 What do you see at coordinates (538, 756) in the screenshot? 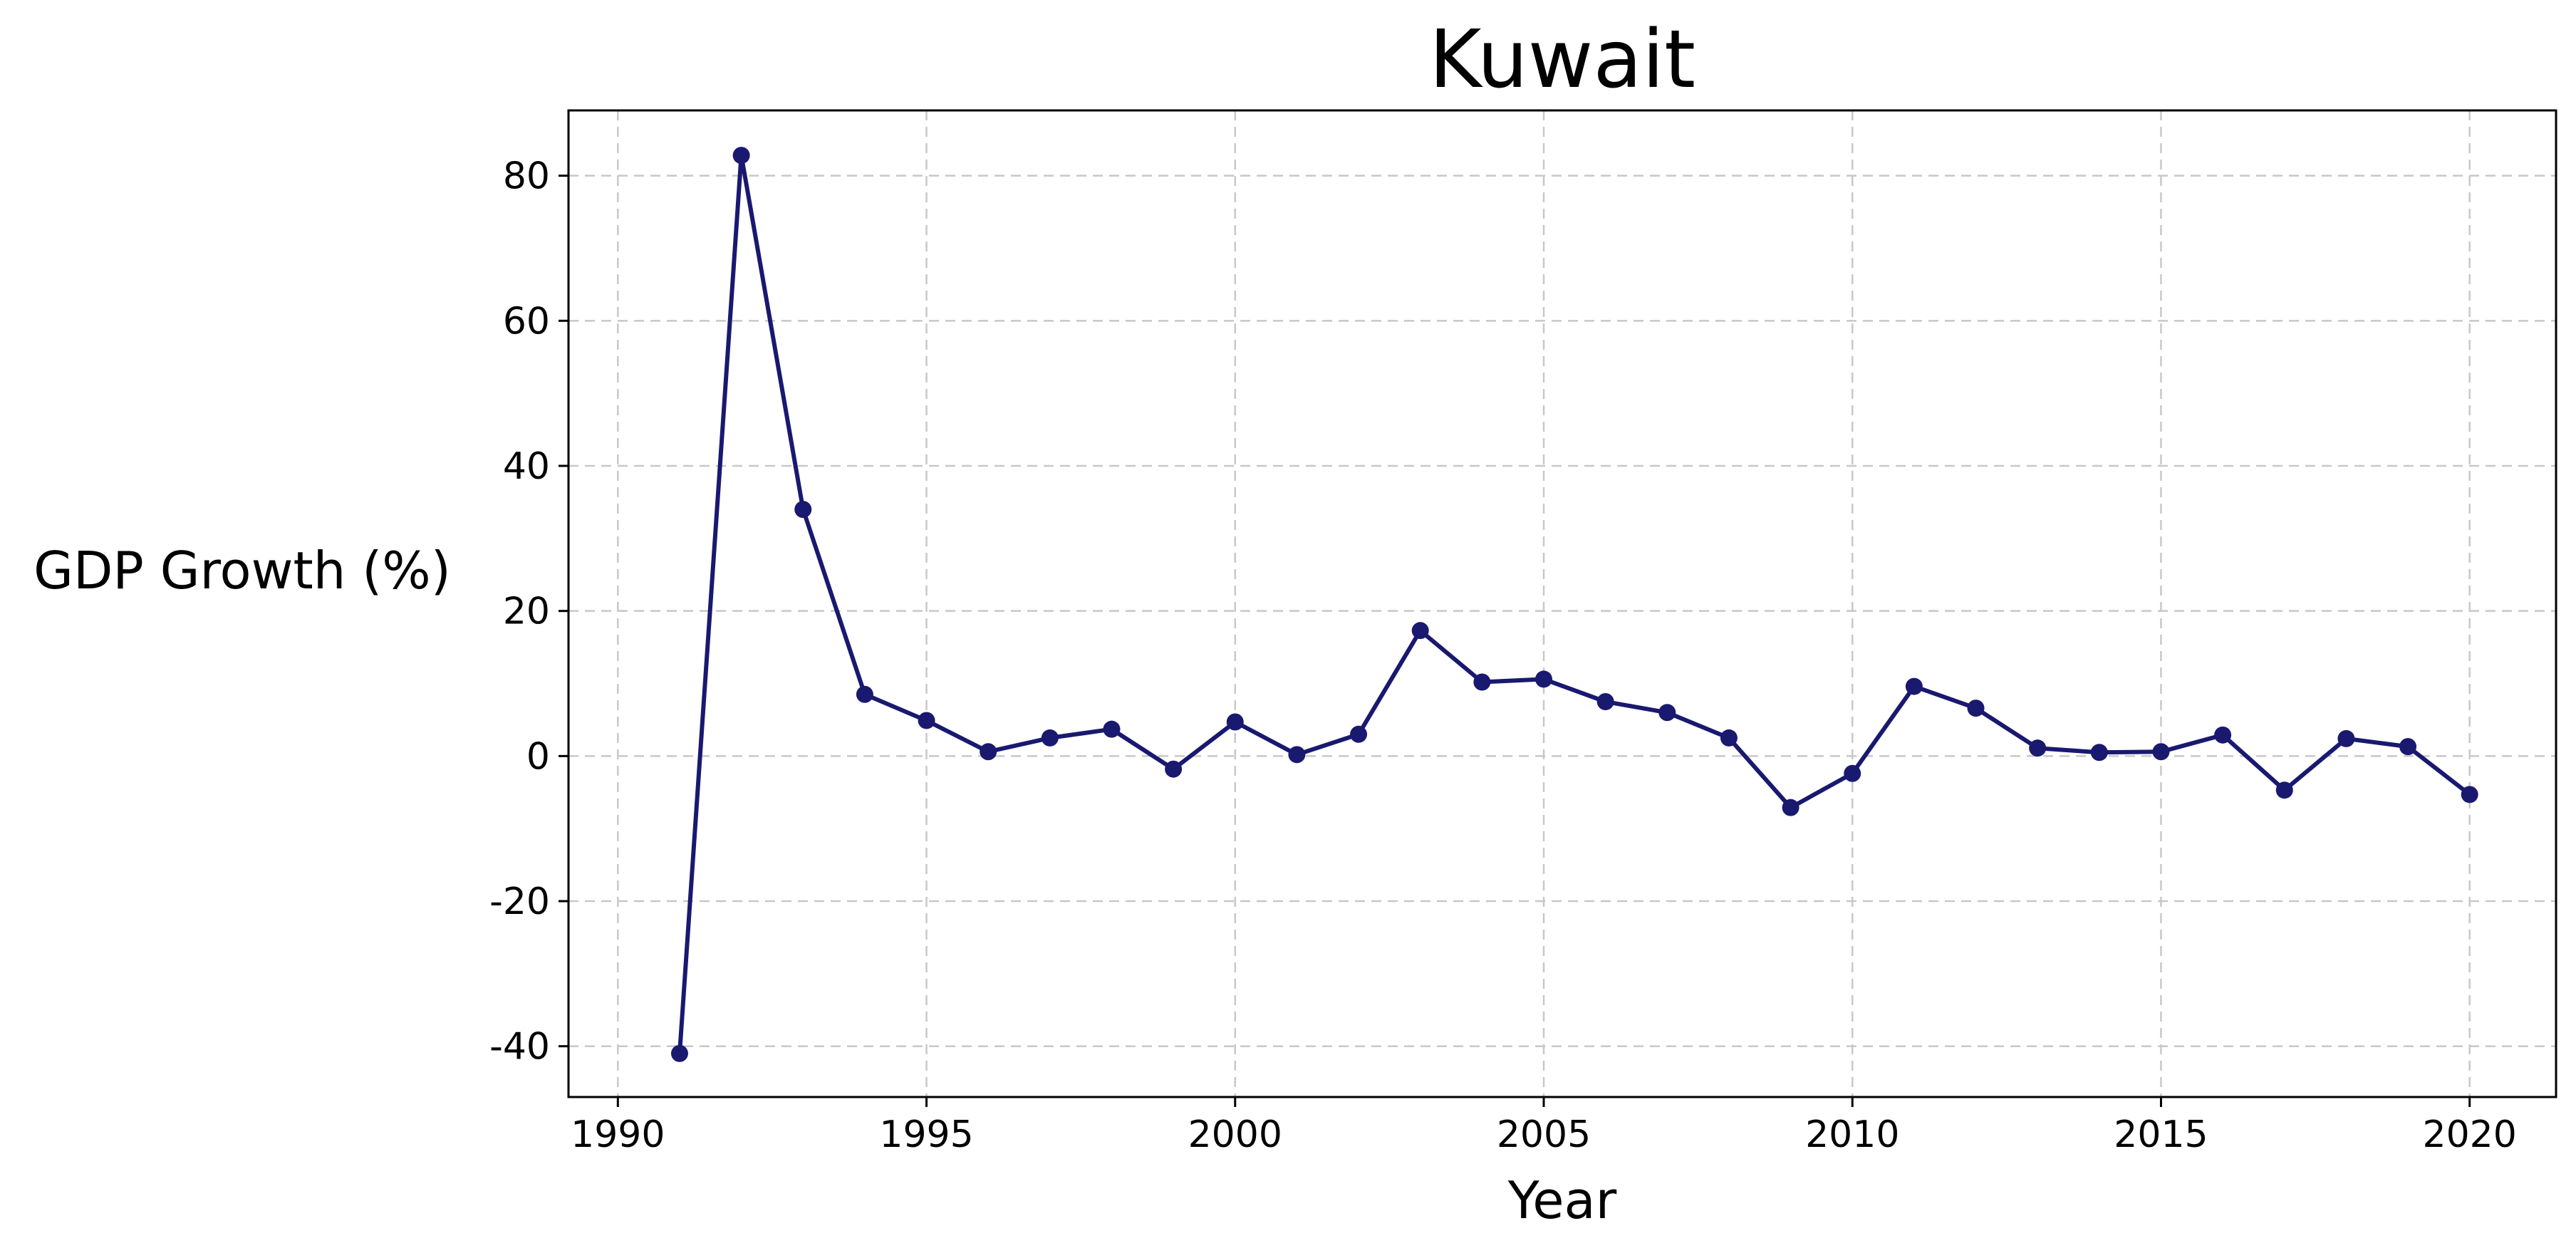
I see `y-tick-label: 0` at bounding box center [538, 756].